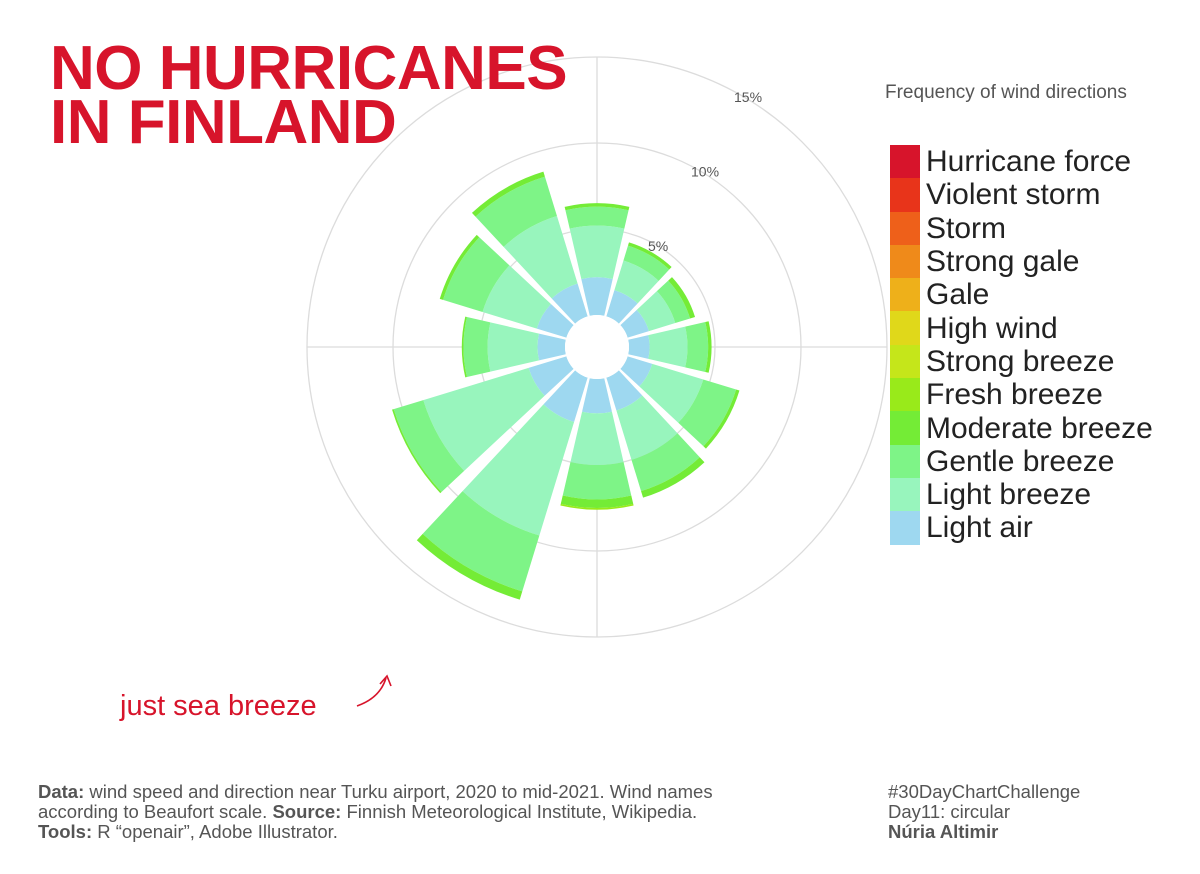 The image size is (1200, 874). I want to click on title-line-1: NO HURRICANES, so click(309, 68).